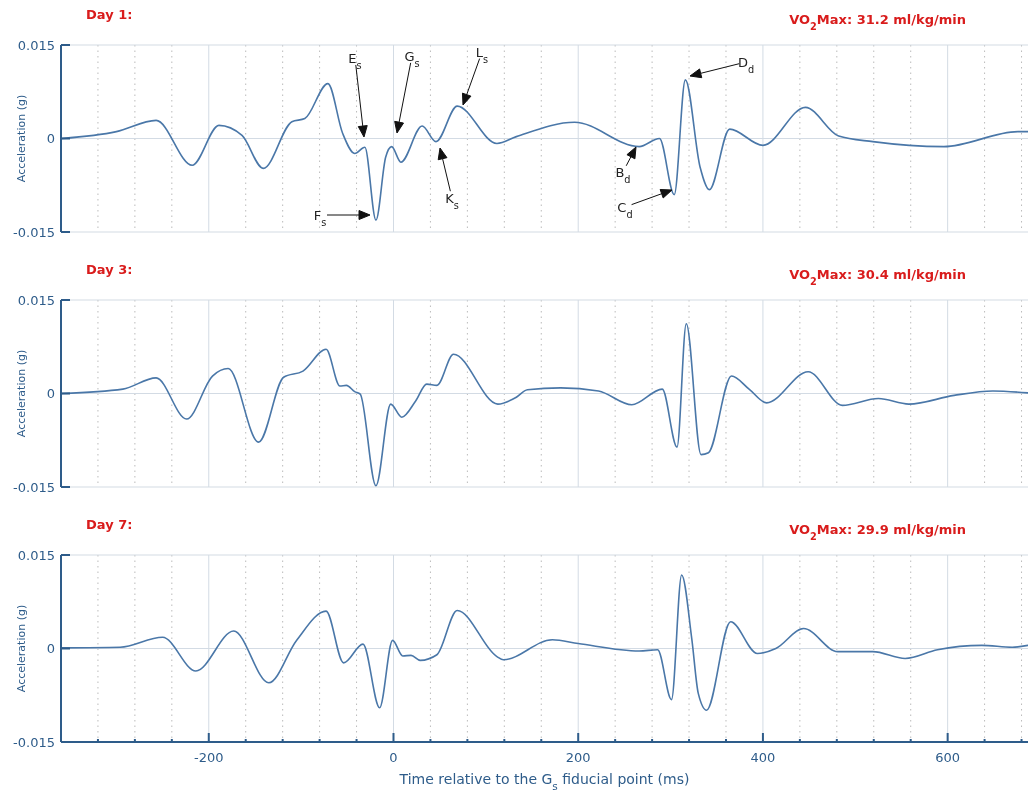  What do you see at coordinates (877, 277) in the screenshot?
I see `chart-subtitle: VO$_{2}$Max: 30.4 ml/kg/min` at bounding box center [877, 277].